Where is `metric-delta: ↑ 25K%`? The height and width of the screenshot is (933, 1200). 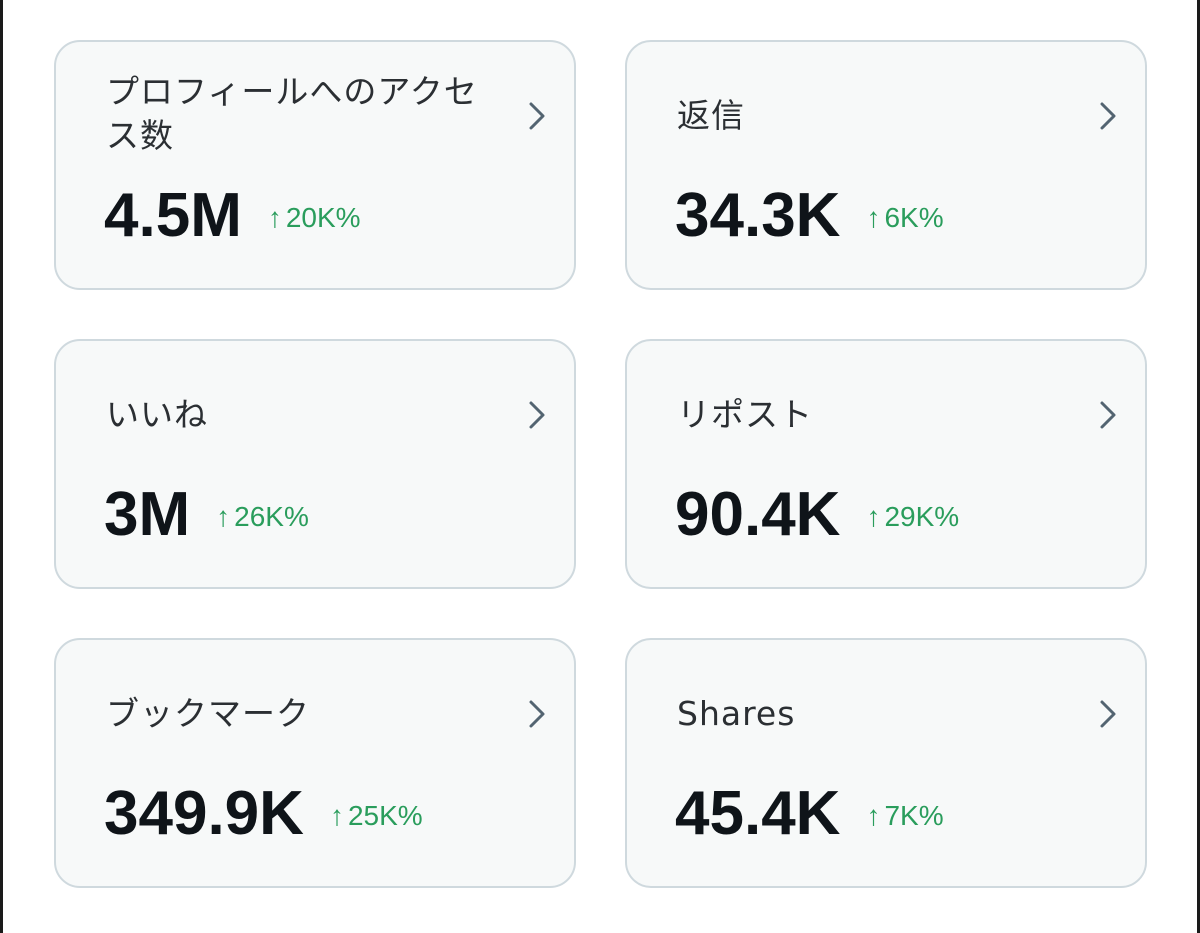 metric-delta: ↑ 25K% is located at coordinates (376, 816).